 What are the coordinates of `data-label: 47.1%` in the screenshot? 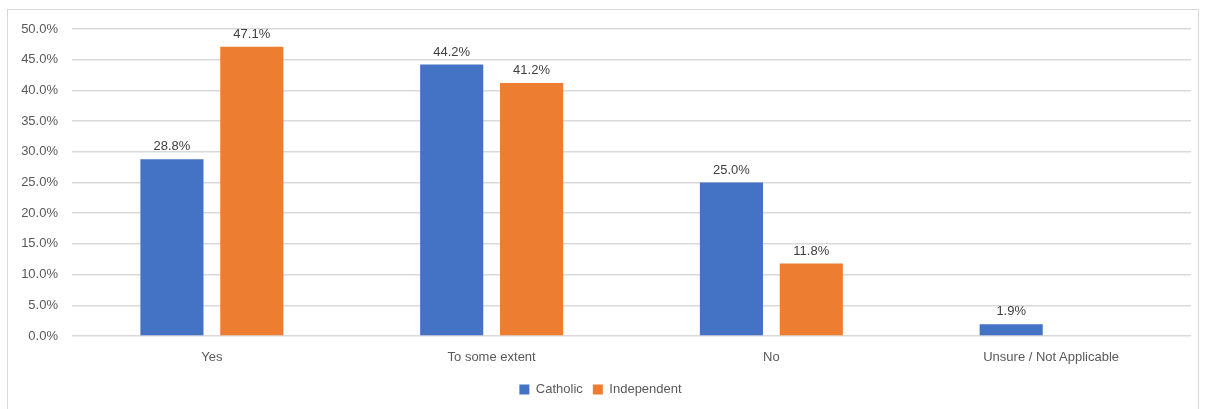 It's located at (252, 33).